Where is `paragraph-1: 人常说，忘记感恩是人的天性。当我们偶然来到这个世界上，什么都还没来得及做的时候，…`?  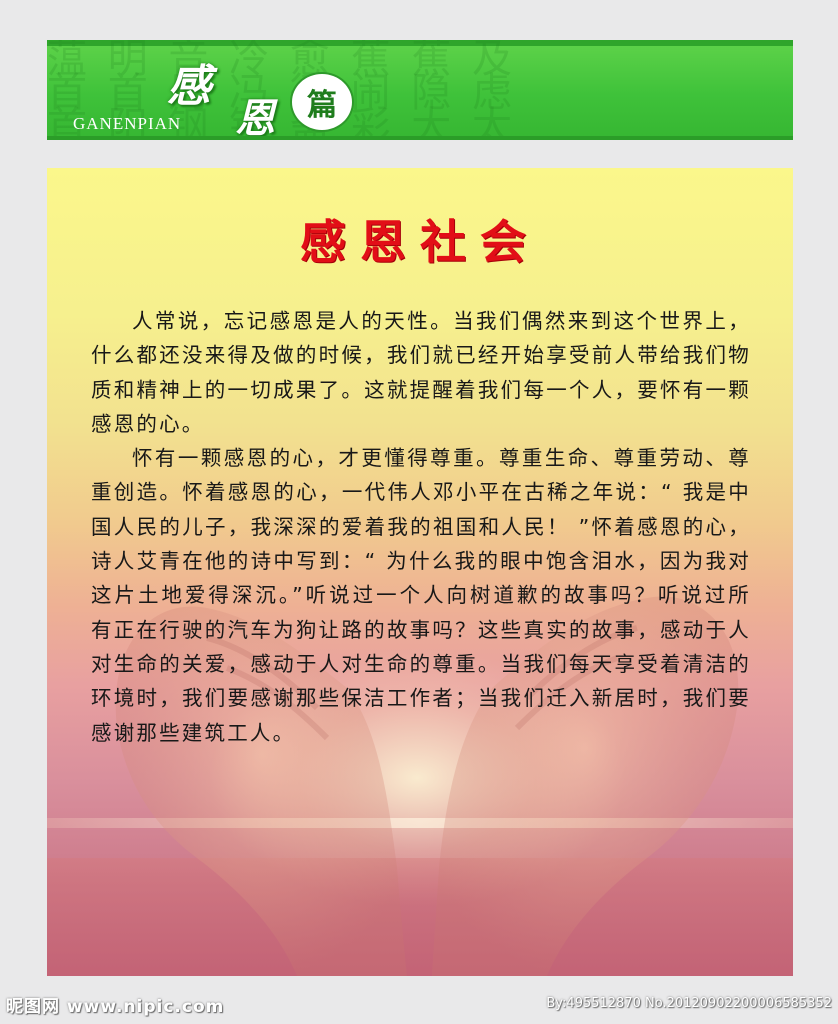 paragraph-1: 人常说，忘记感恩是人的天性。当我们偶然来到这个世界上，什么都还没来得及做的时候，… is located at coordinates (421, 372).